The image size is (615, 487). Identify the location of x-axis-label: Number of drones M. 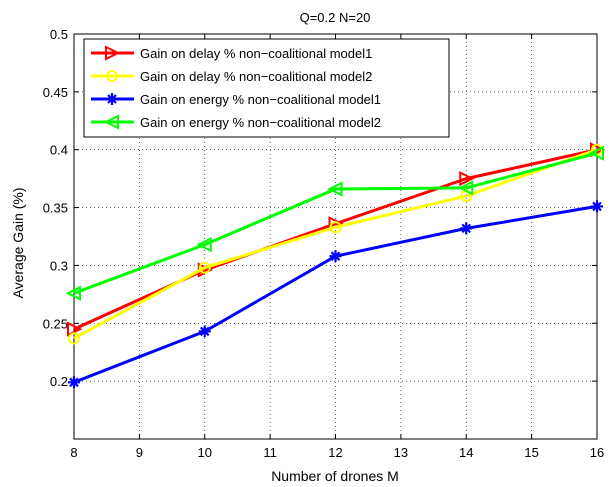
(335, 476).